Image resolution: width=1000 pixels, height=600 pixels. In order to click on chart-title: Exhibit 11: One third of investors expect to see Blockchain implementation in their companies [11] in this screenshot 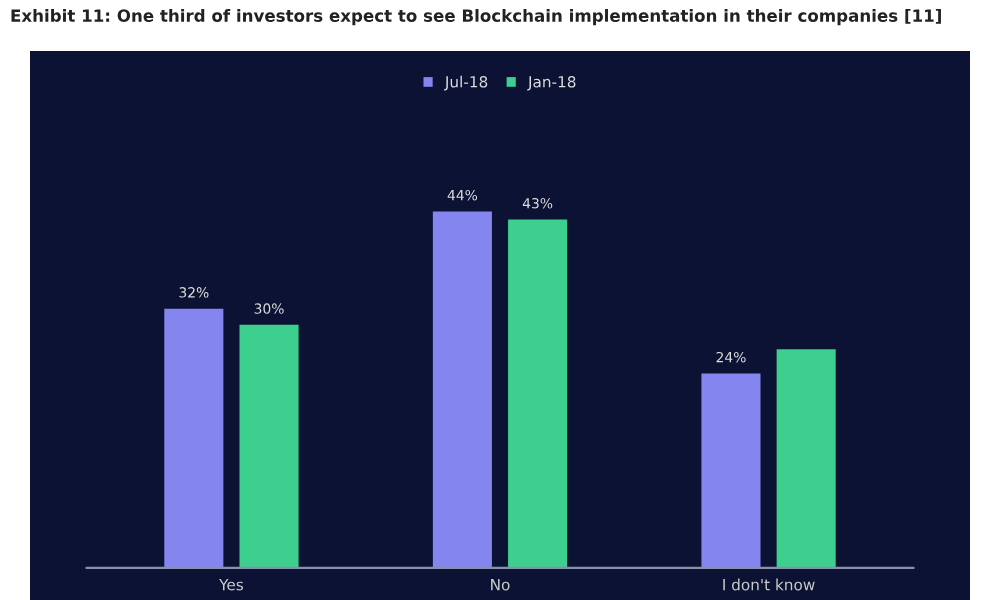, I will do `click(476, 17)`.